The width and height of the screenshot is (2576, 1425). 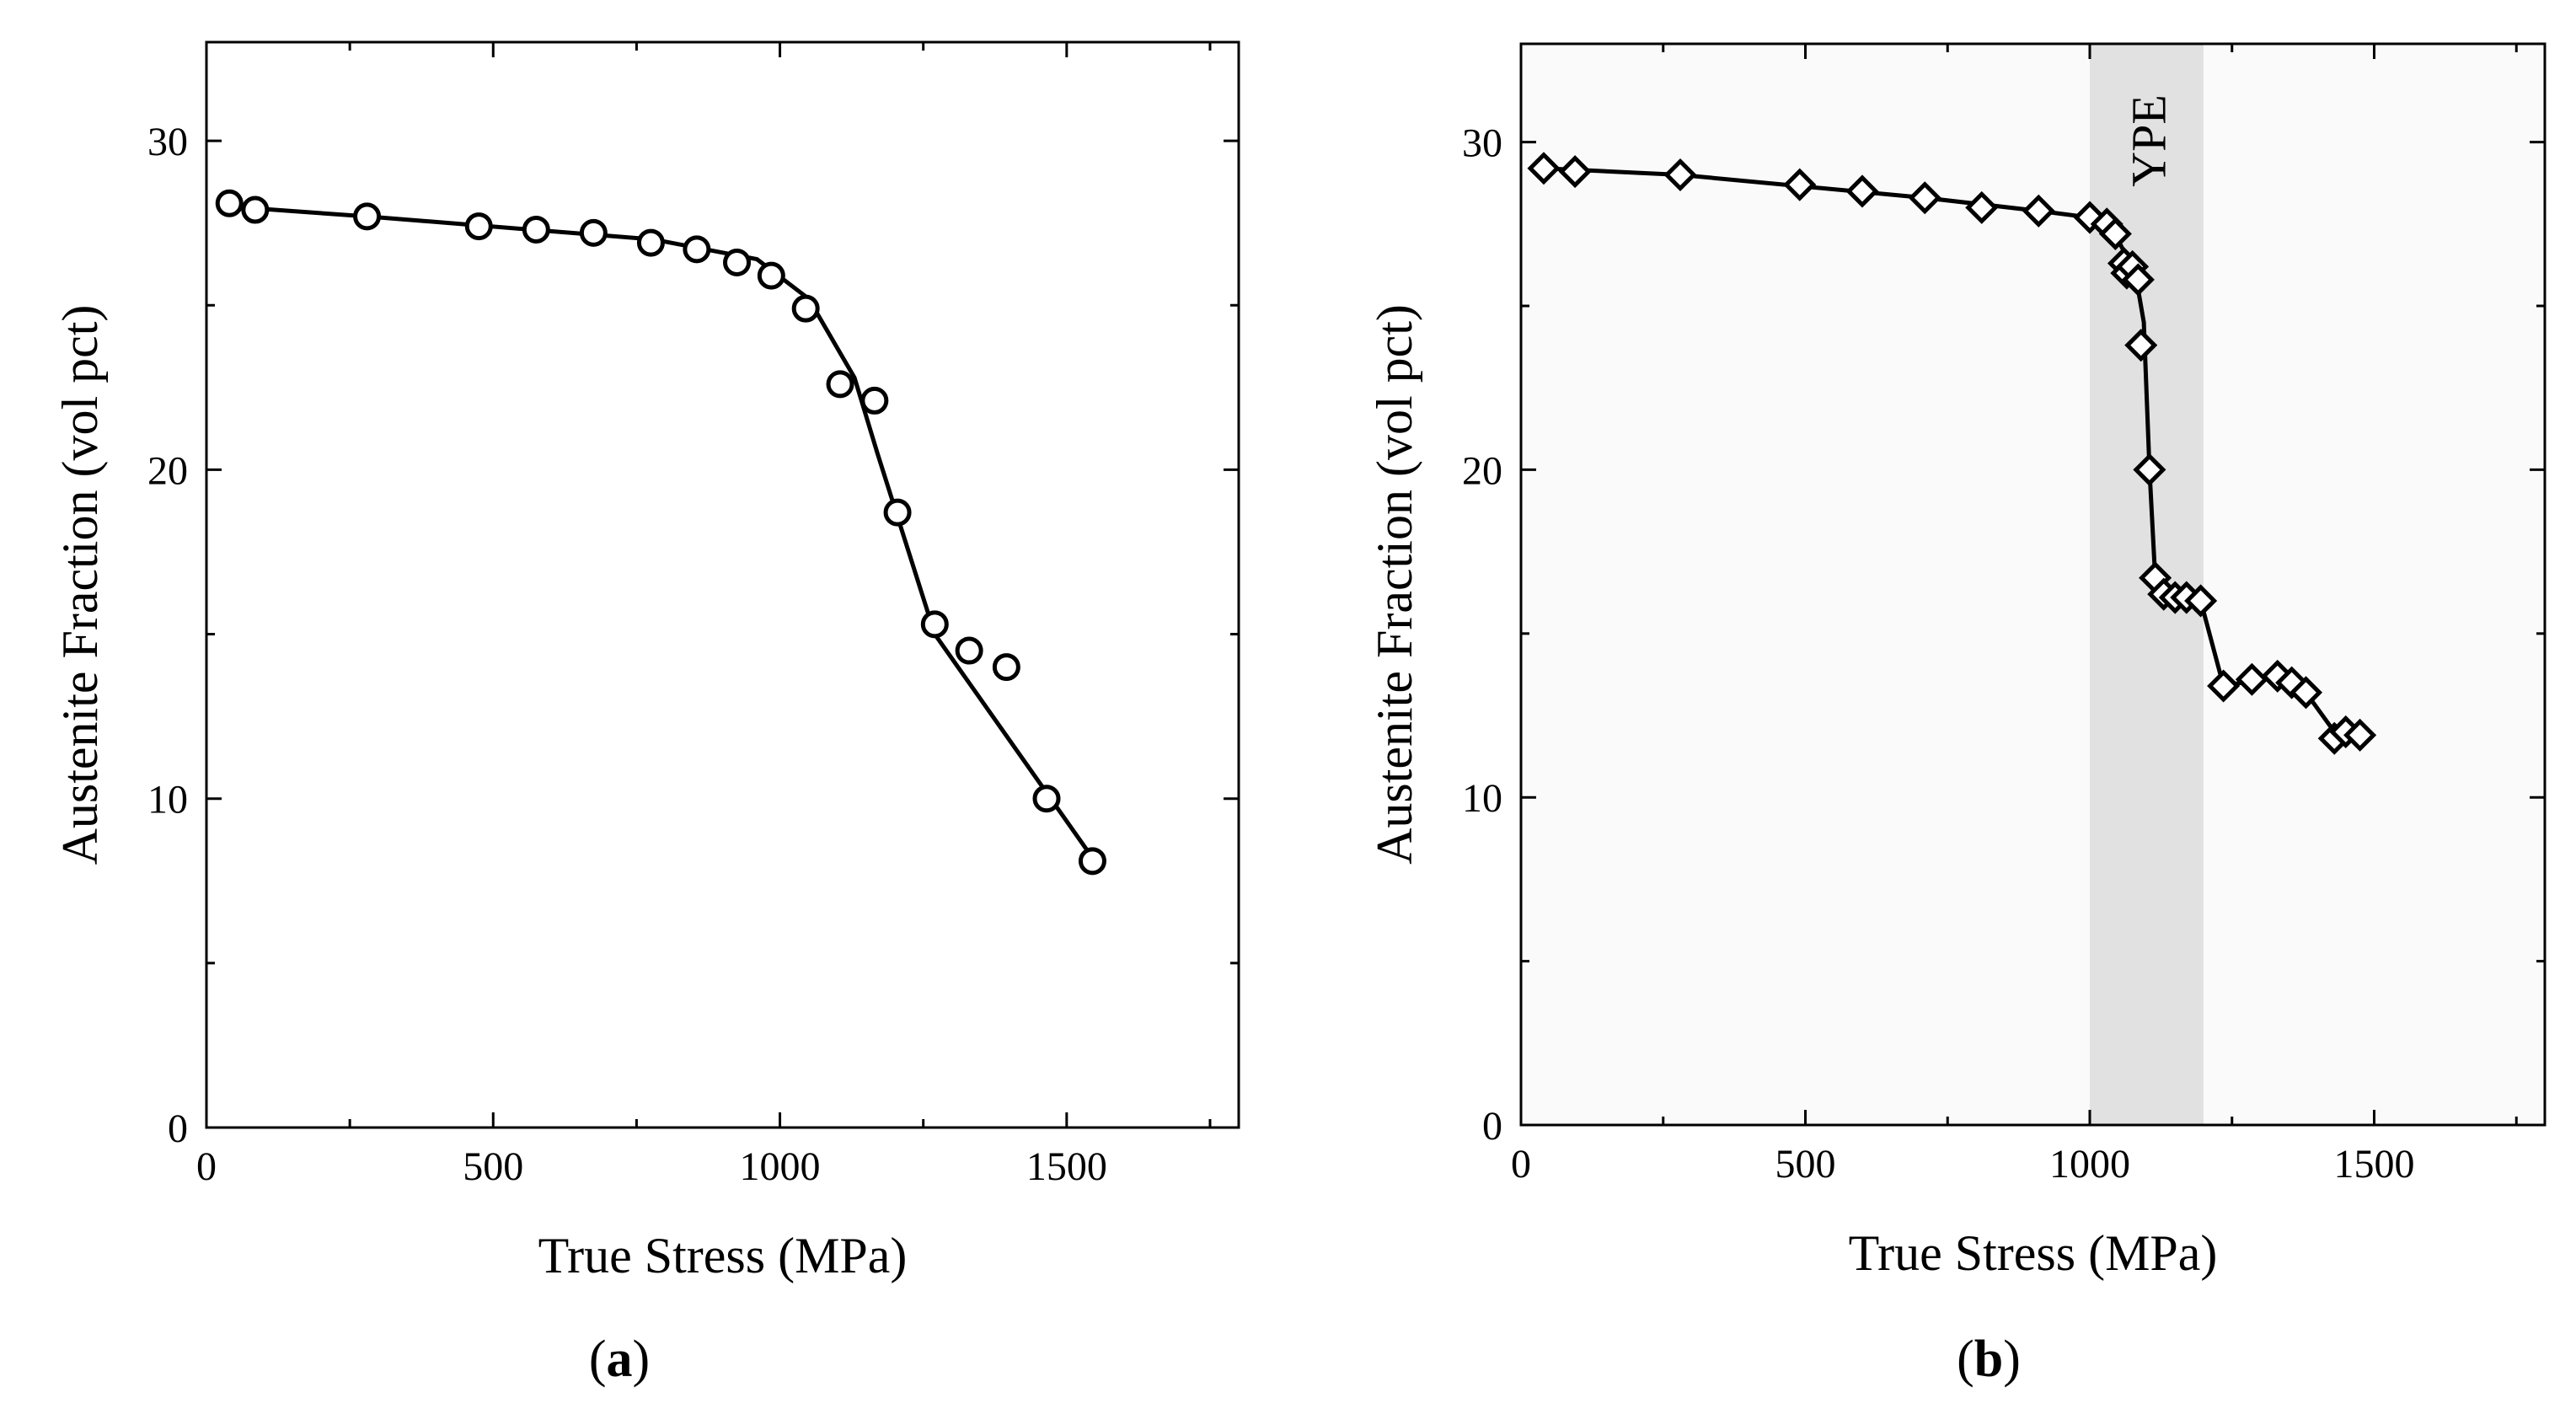 What do you see at coordinates (2374, 1164) in the screenshot?
I see `chart-b-x-tick-label: 1500` at bounding box center [2374, 1164].